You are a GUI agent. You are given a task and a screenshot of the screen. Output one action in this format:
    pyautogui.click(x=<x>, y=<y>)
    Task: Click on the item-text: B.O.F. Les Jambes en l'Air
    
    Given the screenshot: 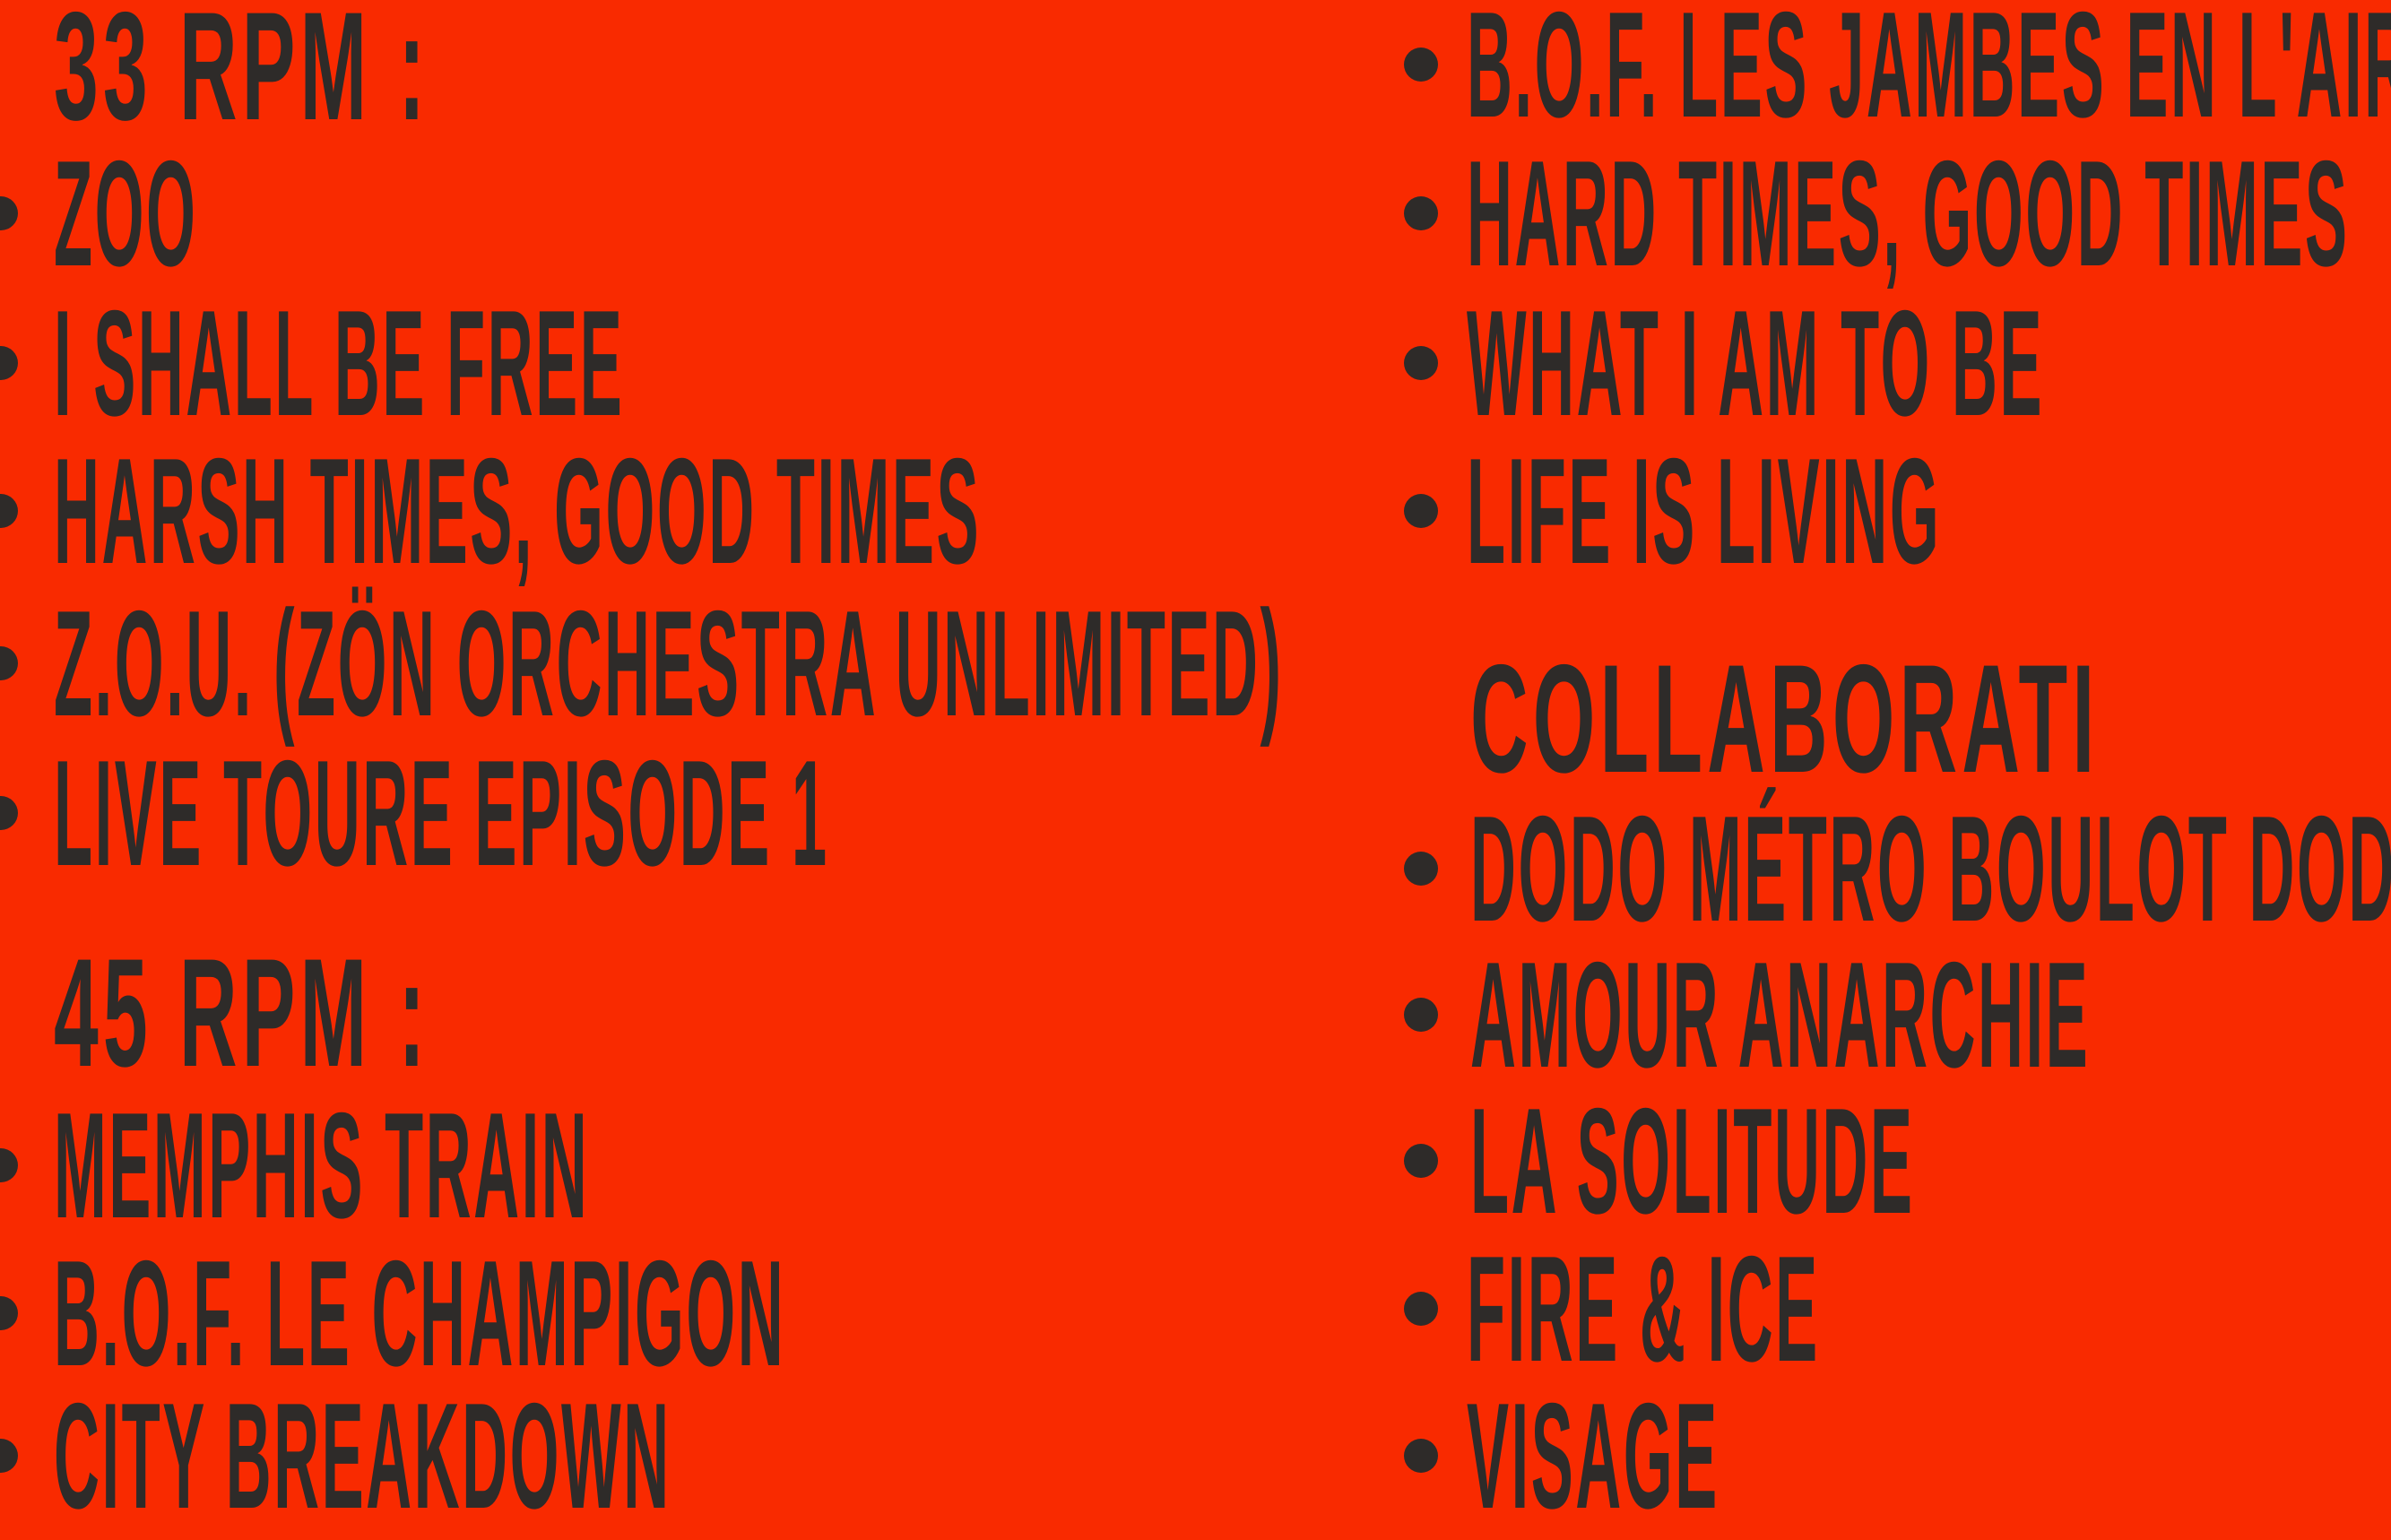 What is the action you would take?
    pyautogui.click(x=1929, y=75)
    